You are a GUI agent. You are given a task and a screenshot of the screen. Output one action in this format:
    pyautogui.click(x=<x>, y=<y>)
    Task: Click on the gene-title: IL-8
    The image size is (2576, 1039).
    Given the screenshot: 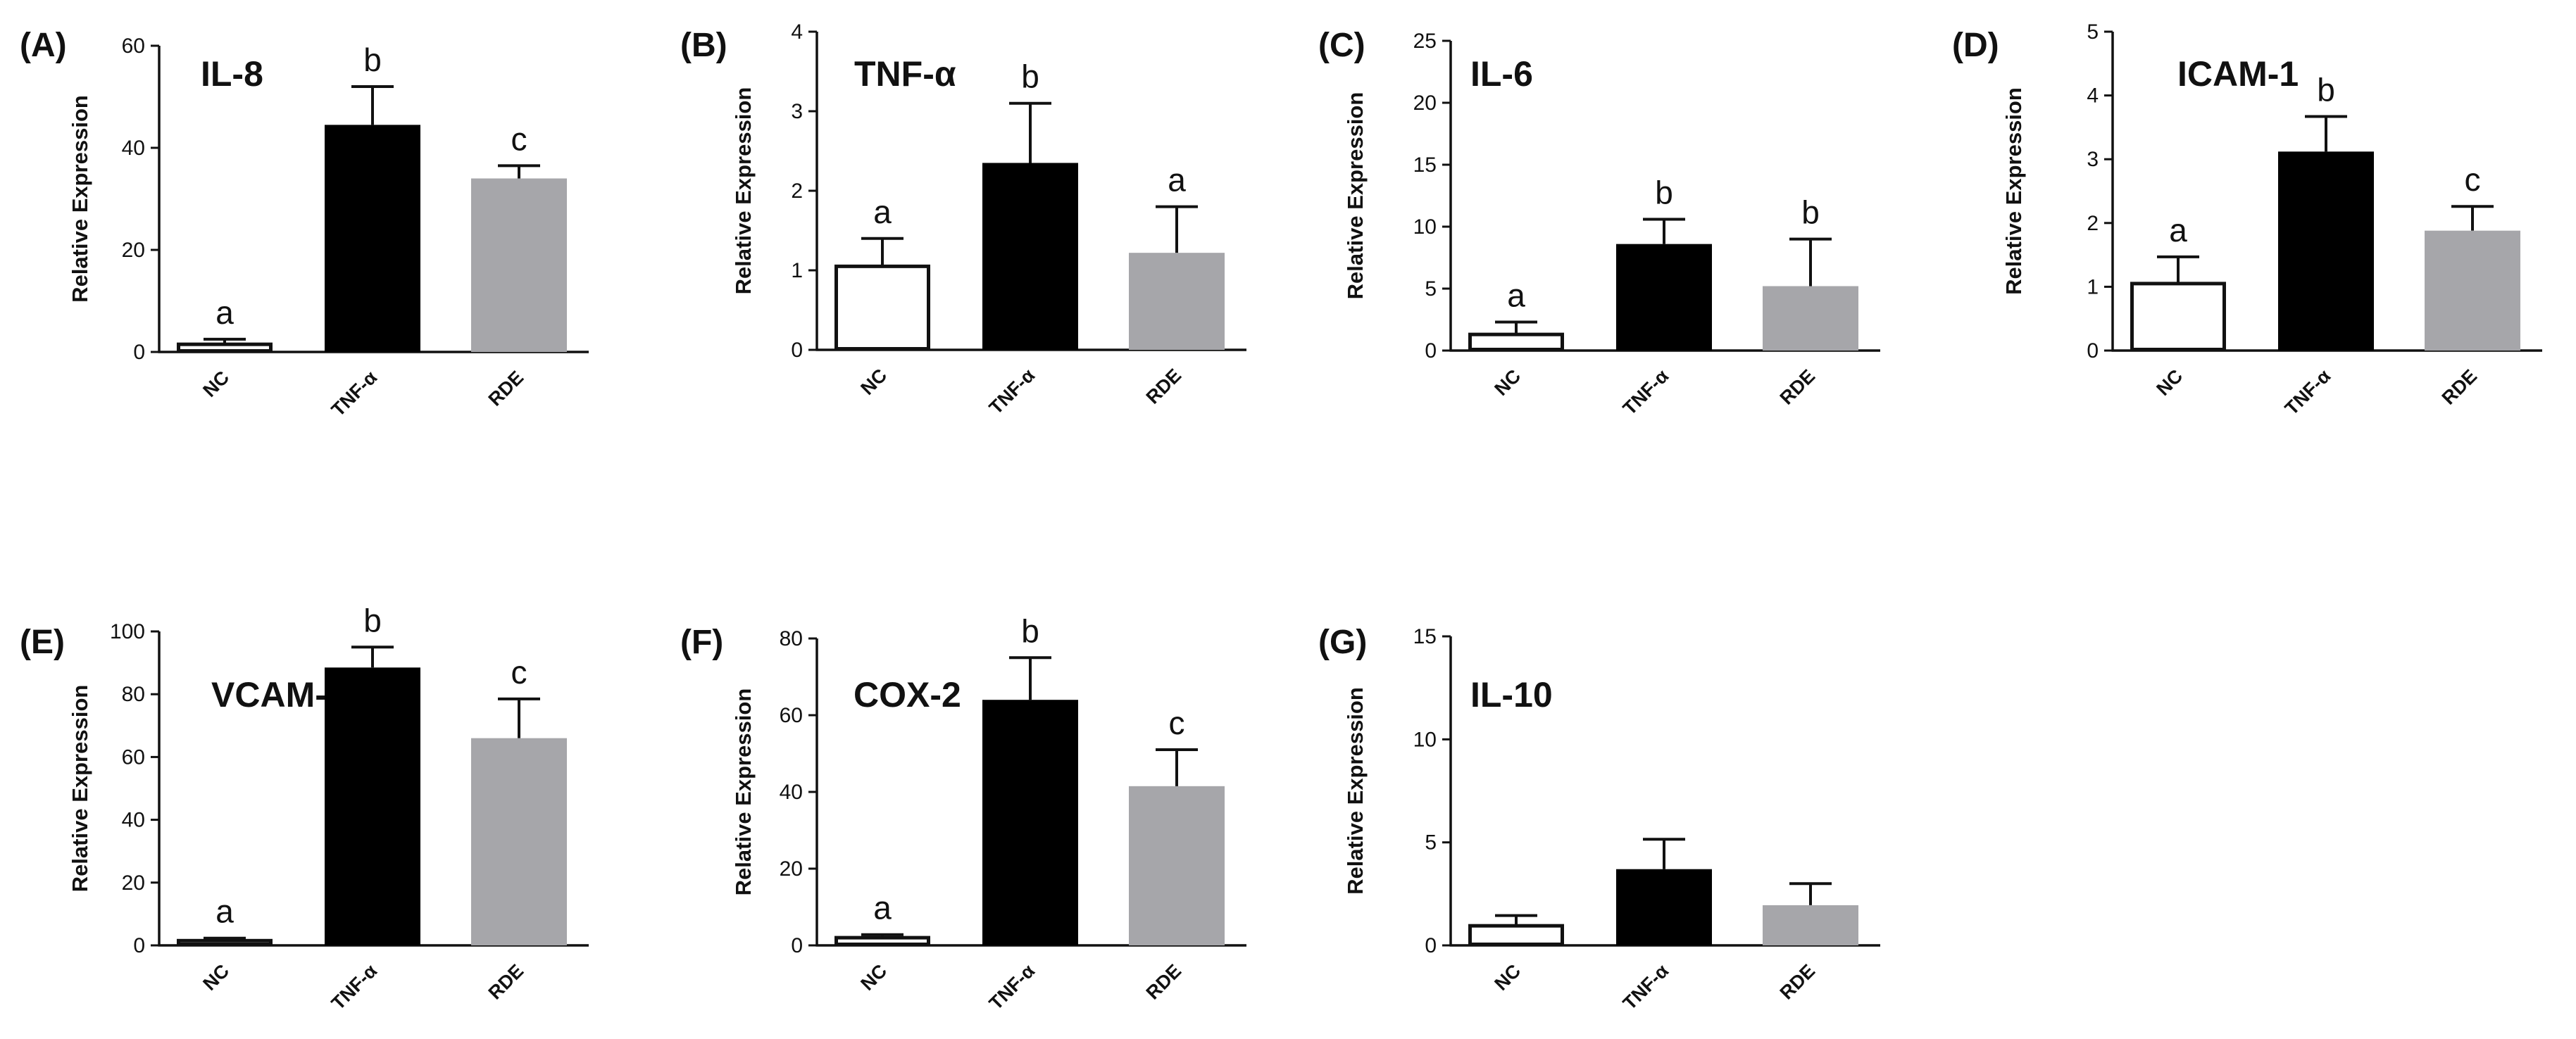 What is the action you would take?
    pyautogui.click(x=232, y=74)
    